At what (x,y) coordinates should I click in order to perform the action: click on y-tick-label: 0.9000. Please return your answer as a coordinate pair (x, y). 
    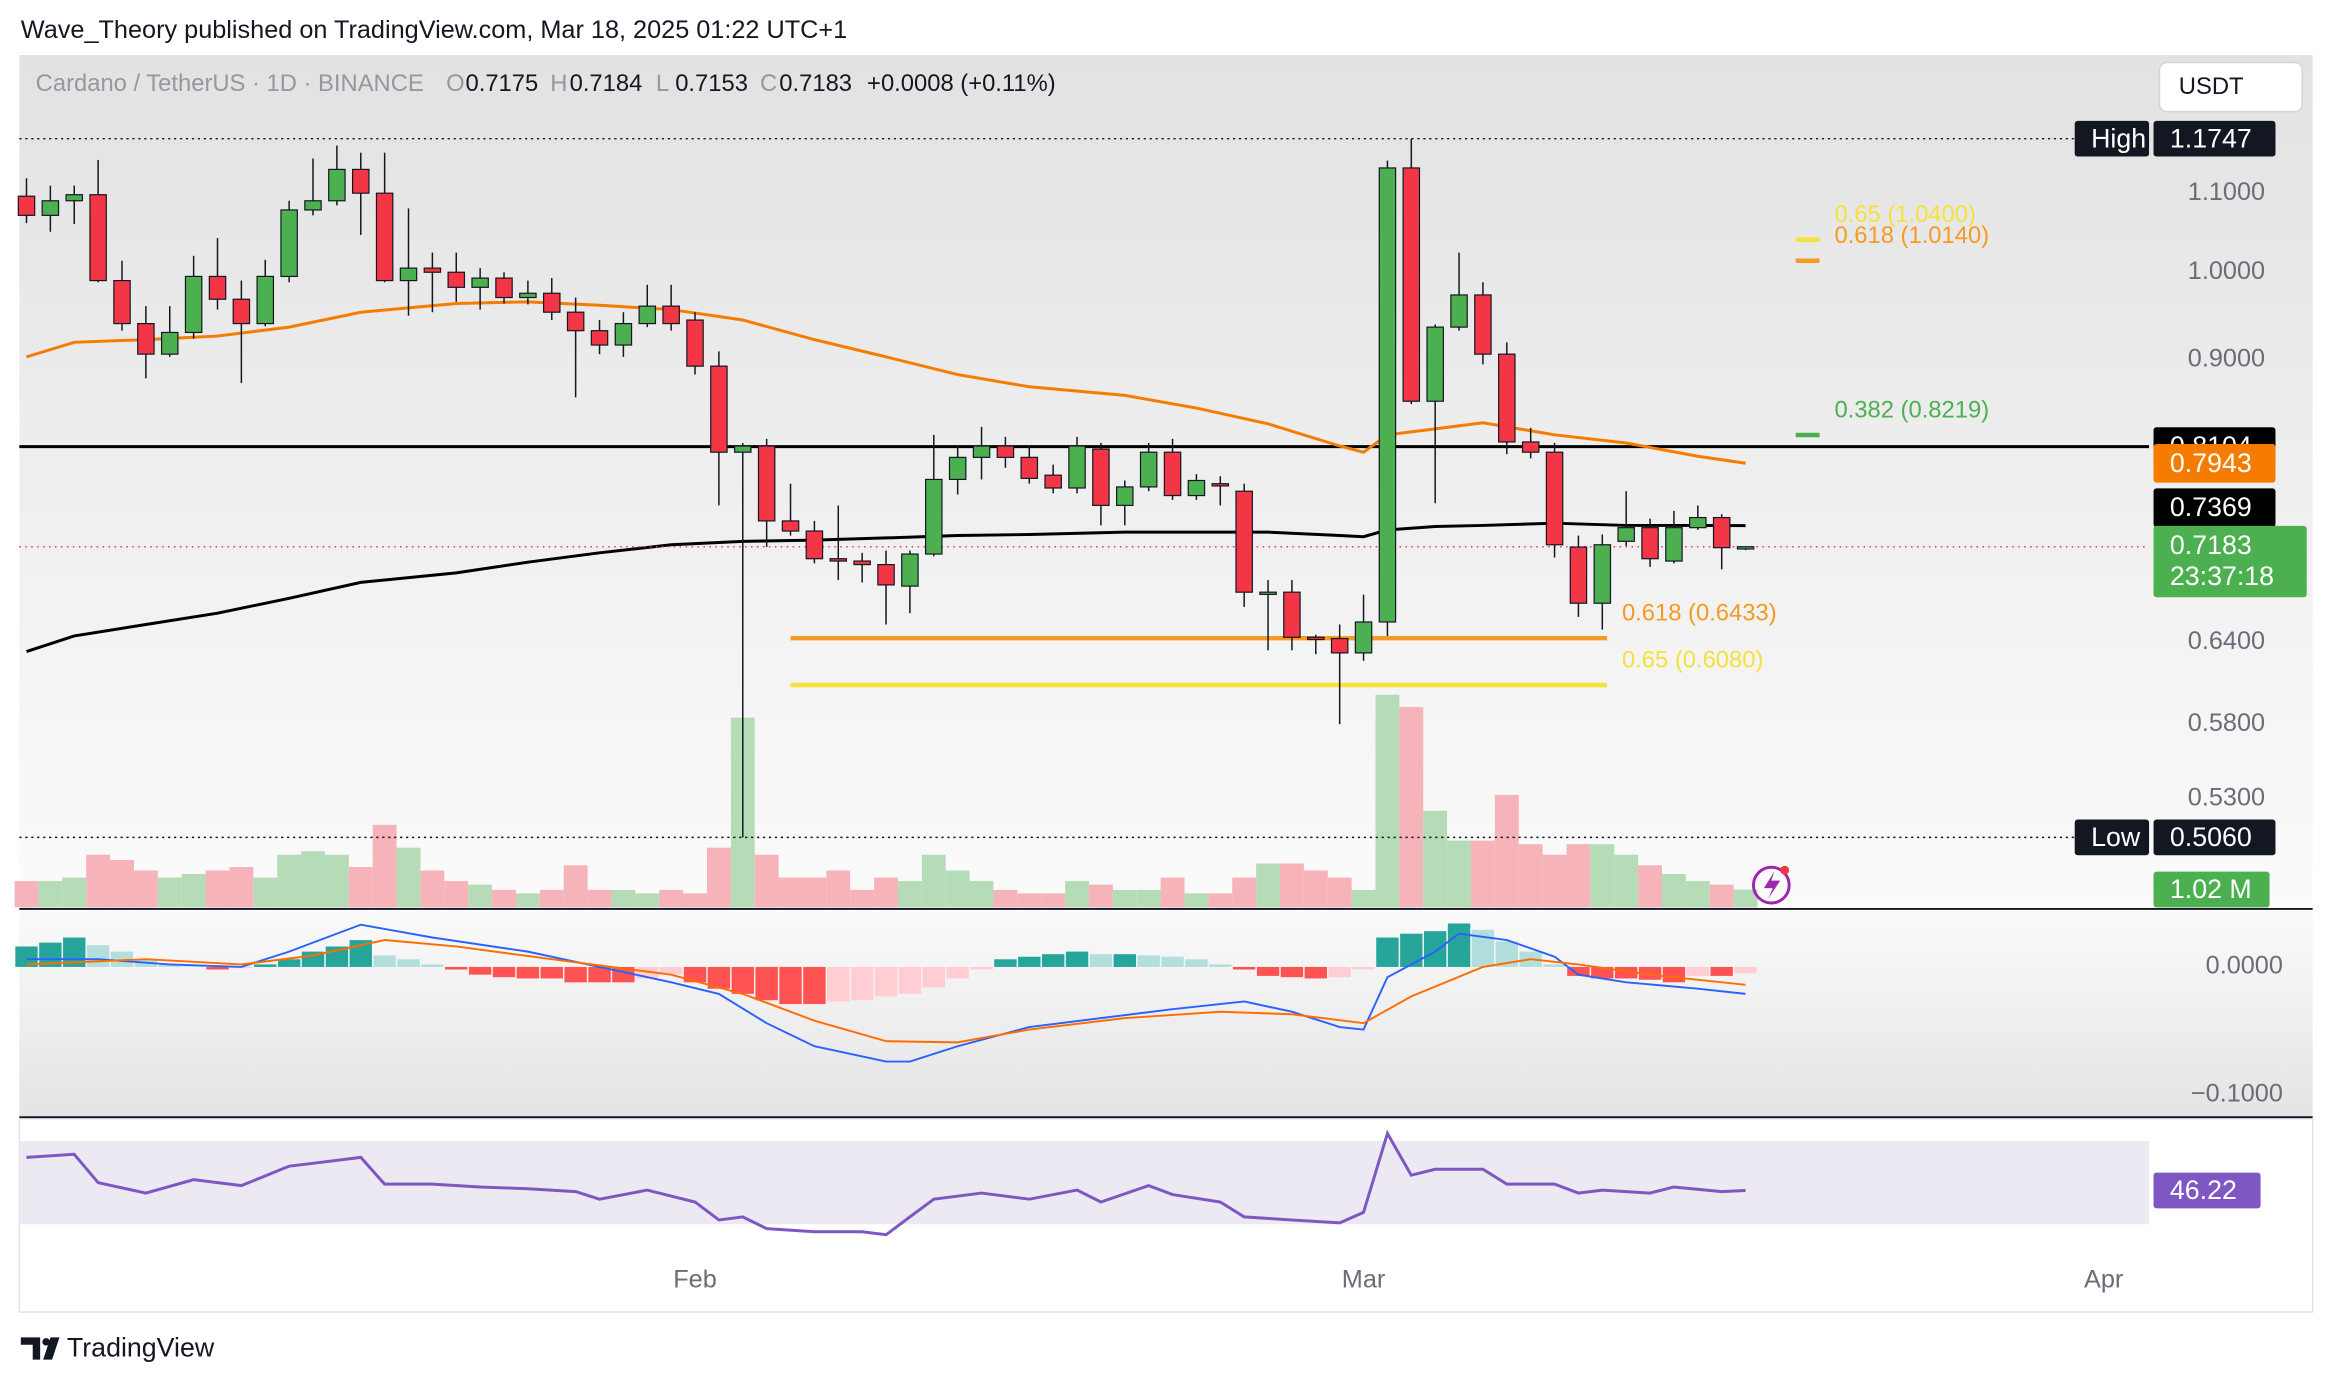
    Looking at the image, I should click on (2226, 358).